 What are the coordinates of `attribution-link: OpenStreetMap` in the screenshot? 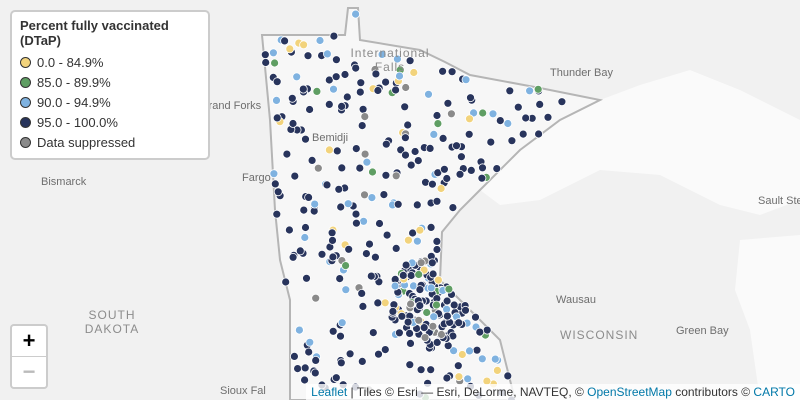 It's located at (629, 392).